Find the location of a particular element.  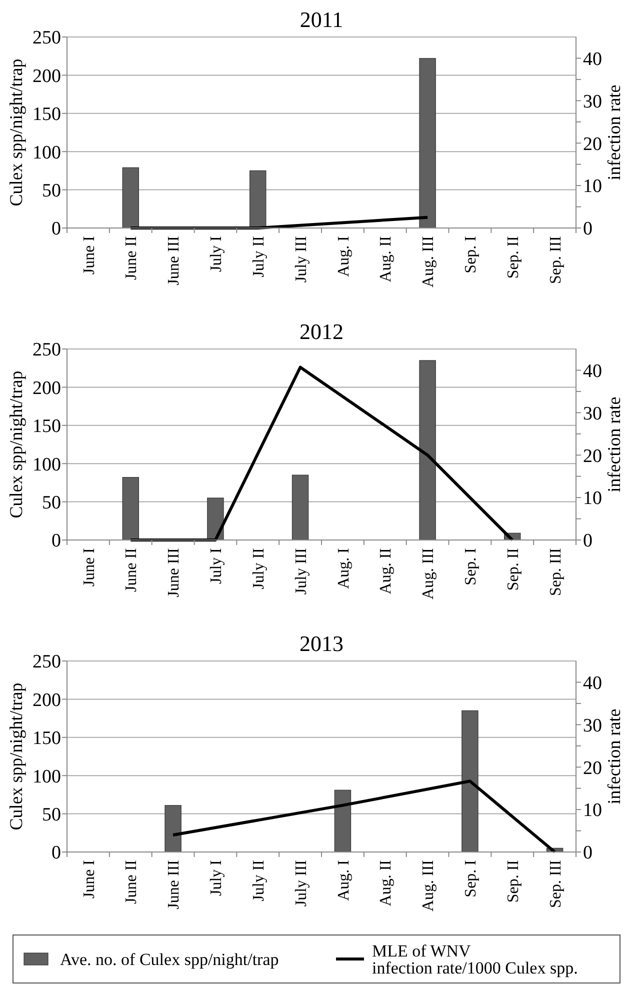

line-series is located at coordinates (364, 817).